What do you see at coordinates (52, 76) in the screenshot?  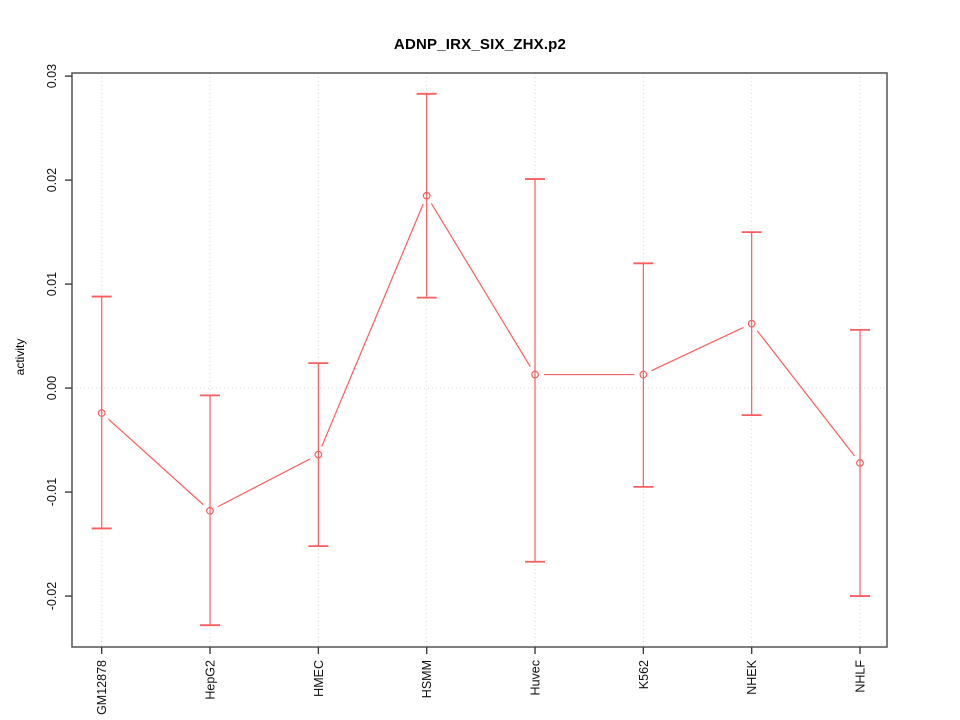 I see `y-axis-tick-label: 0.03` at bounding box center [52, 76].